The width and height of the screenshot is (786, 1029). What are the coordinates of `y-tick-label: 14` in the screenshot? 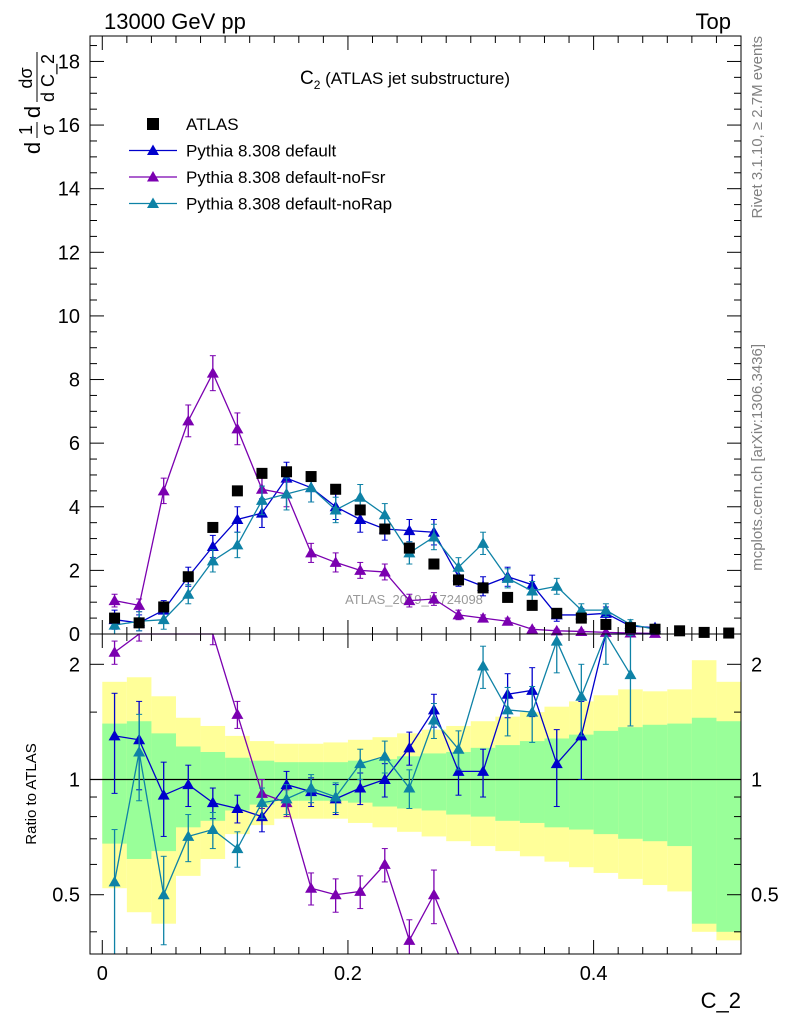 It's located at (69, 190).